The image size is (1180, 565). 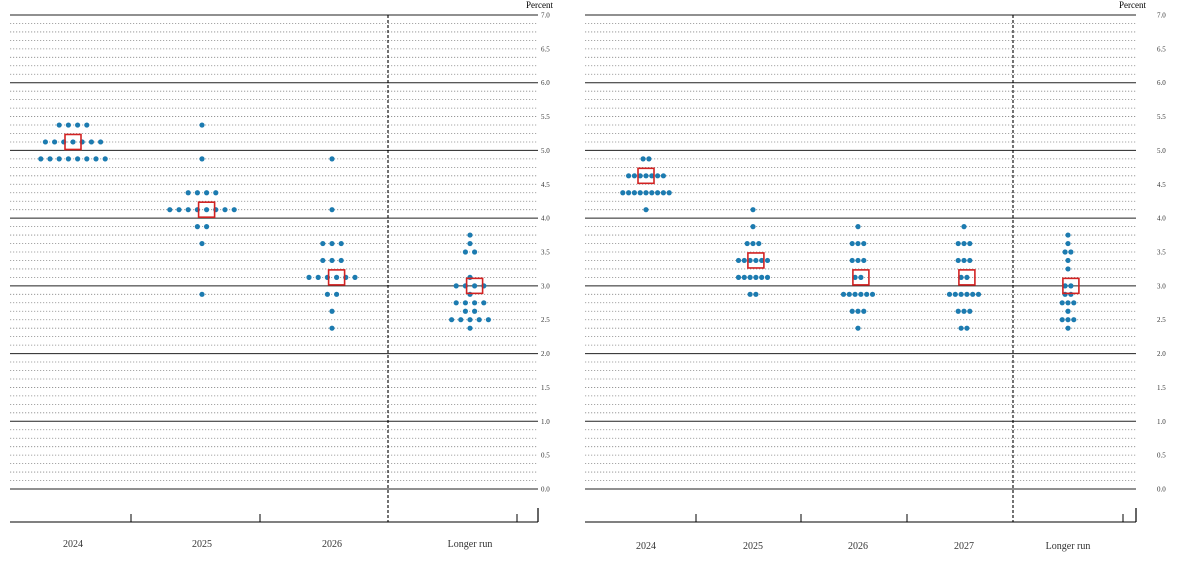 What do you see at coordinates (545, 16) in the screenshot?
I see `y-tick-label: 7.0` at bounding box center [545, 16].